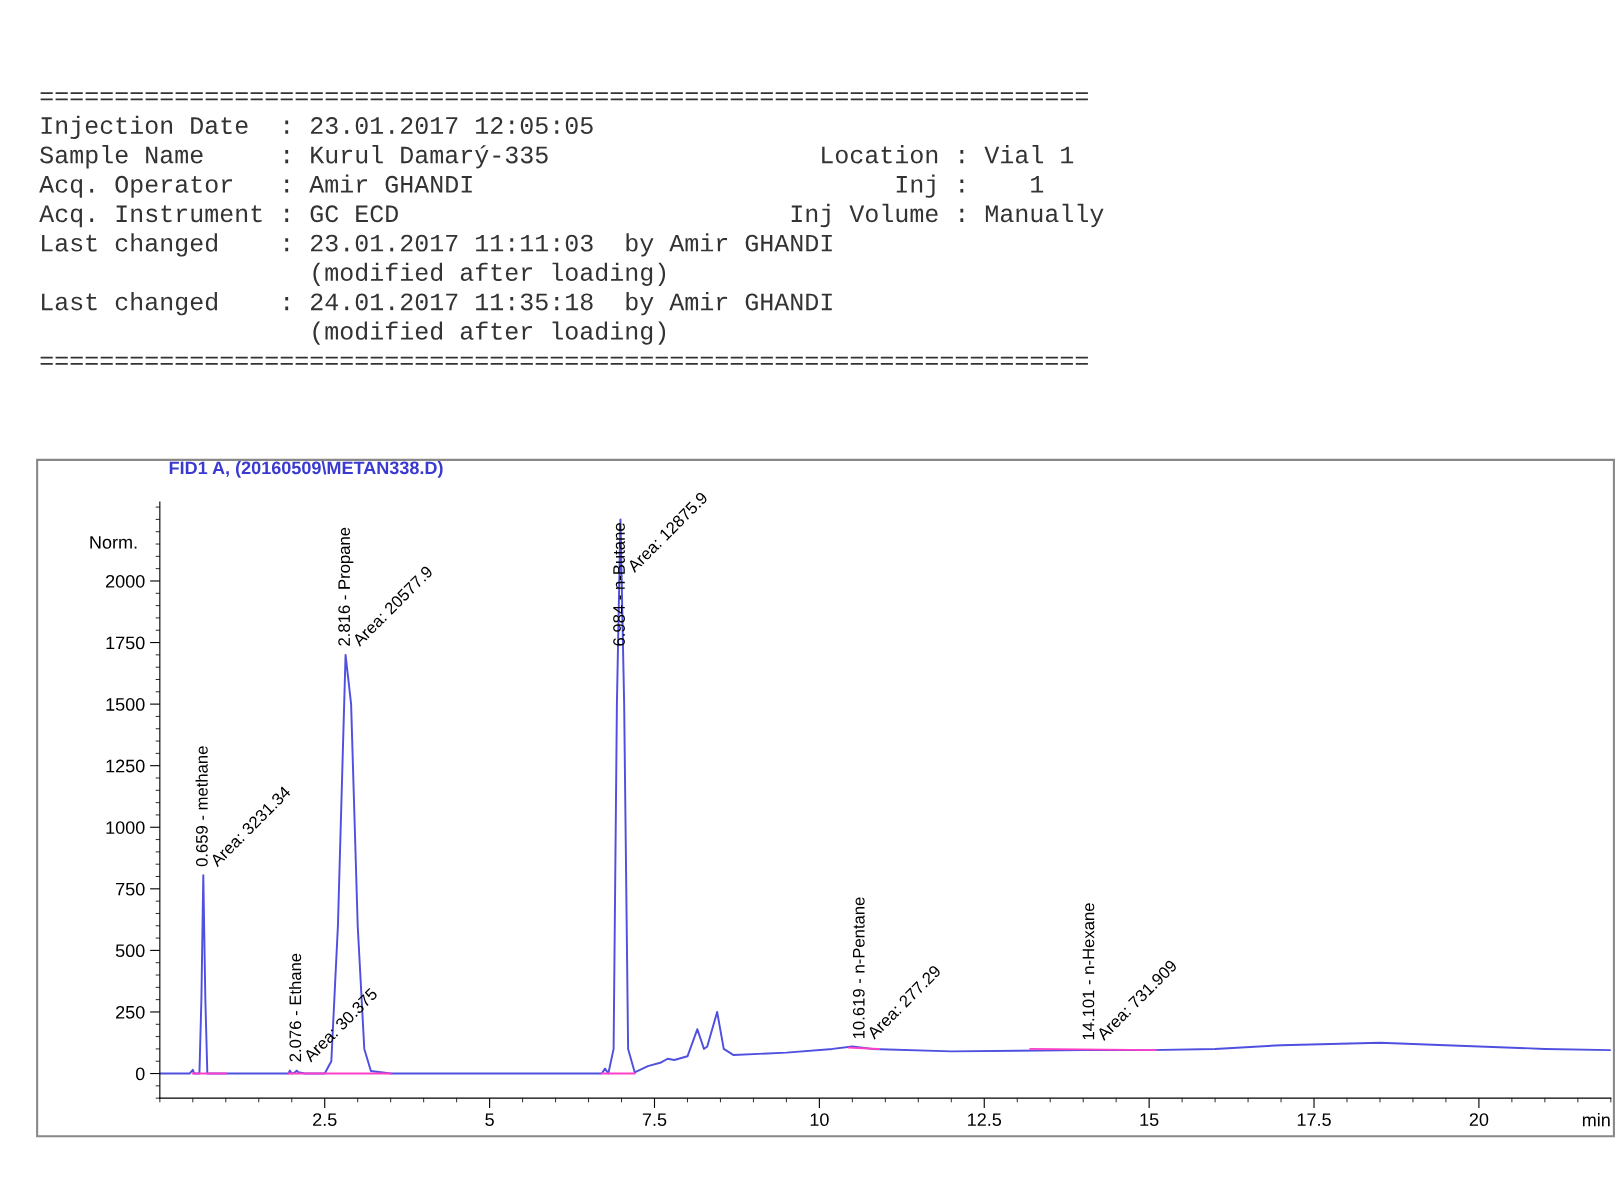  Describe the element at coordinates (125, 766) in the screenshot. I see `y-tick-label: 1250` at that location.